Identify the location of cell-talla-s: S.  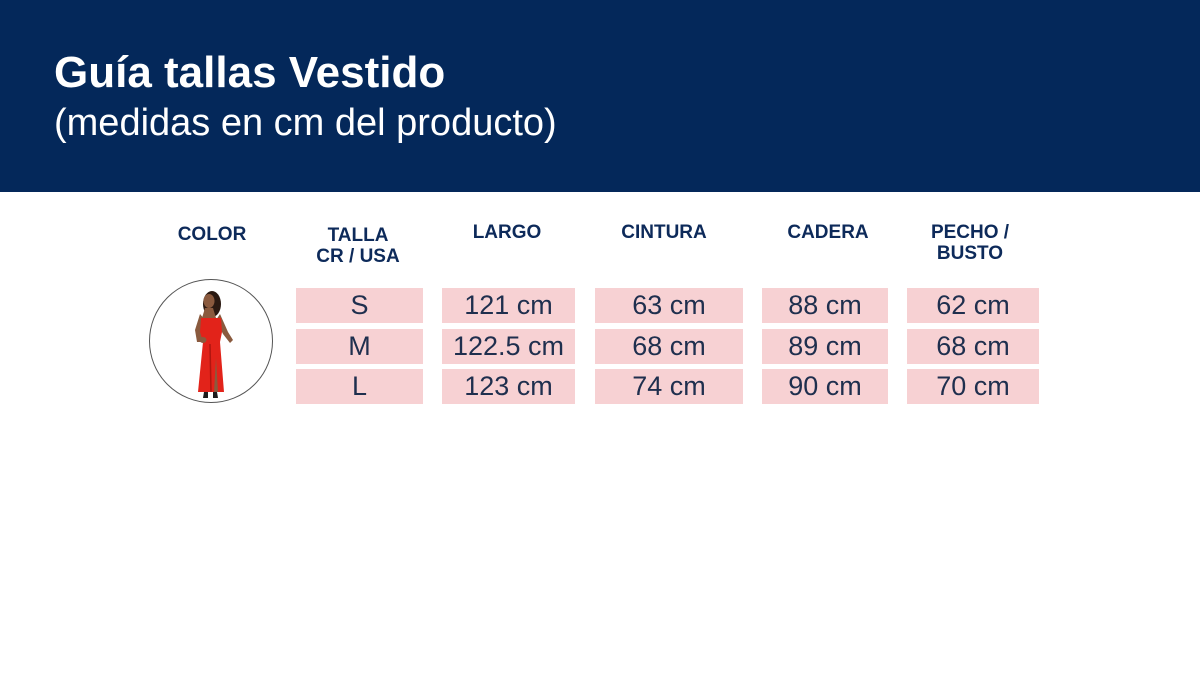
(359, 305).